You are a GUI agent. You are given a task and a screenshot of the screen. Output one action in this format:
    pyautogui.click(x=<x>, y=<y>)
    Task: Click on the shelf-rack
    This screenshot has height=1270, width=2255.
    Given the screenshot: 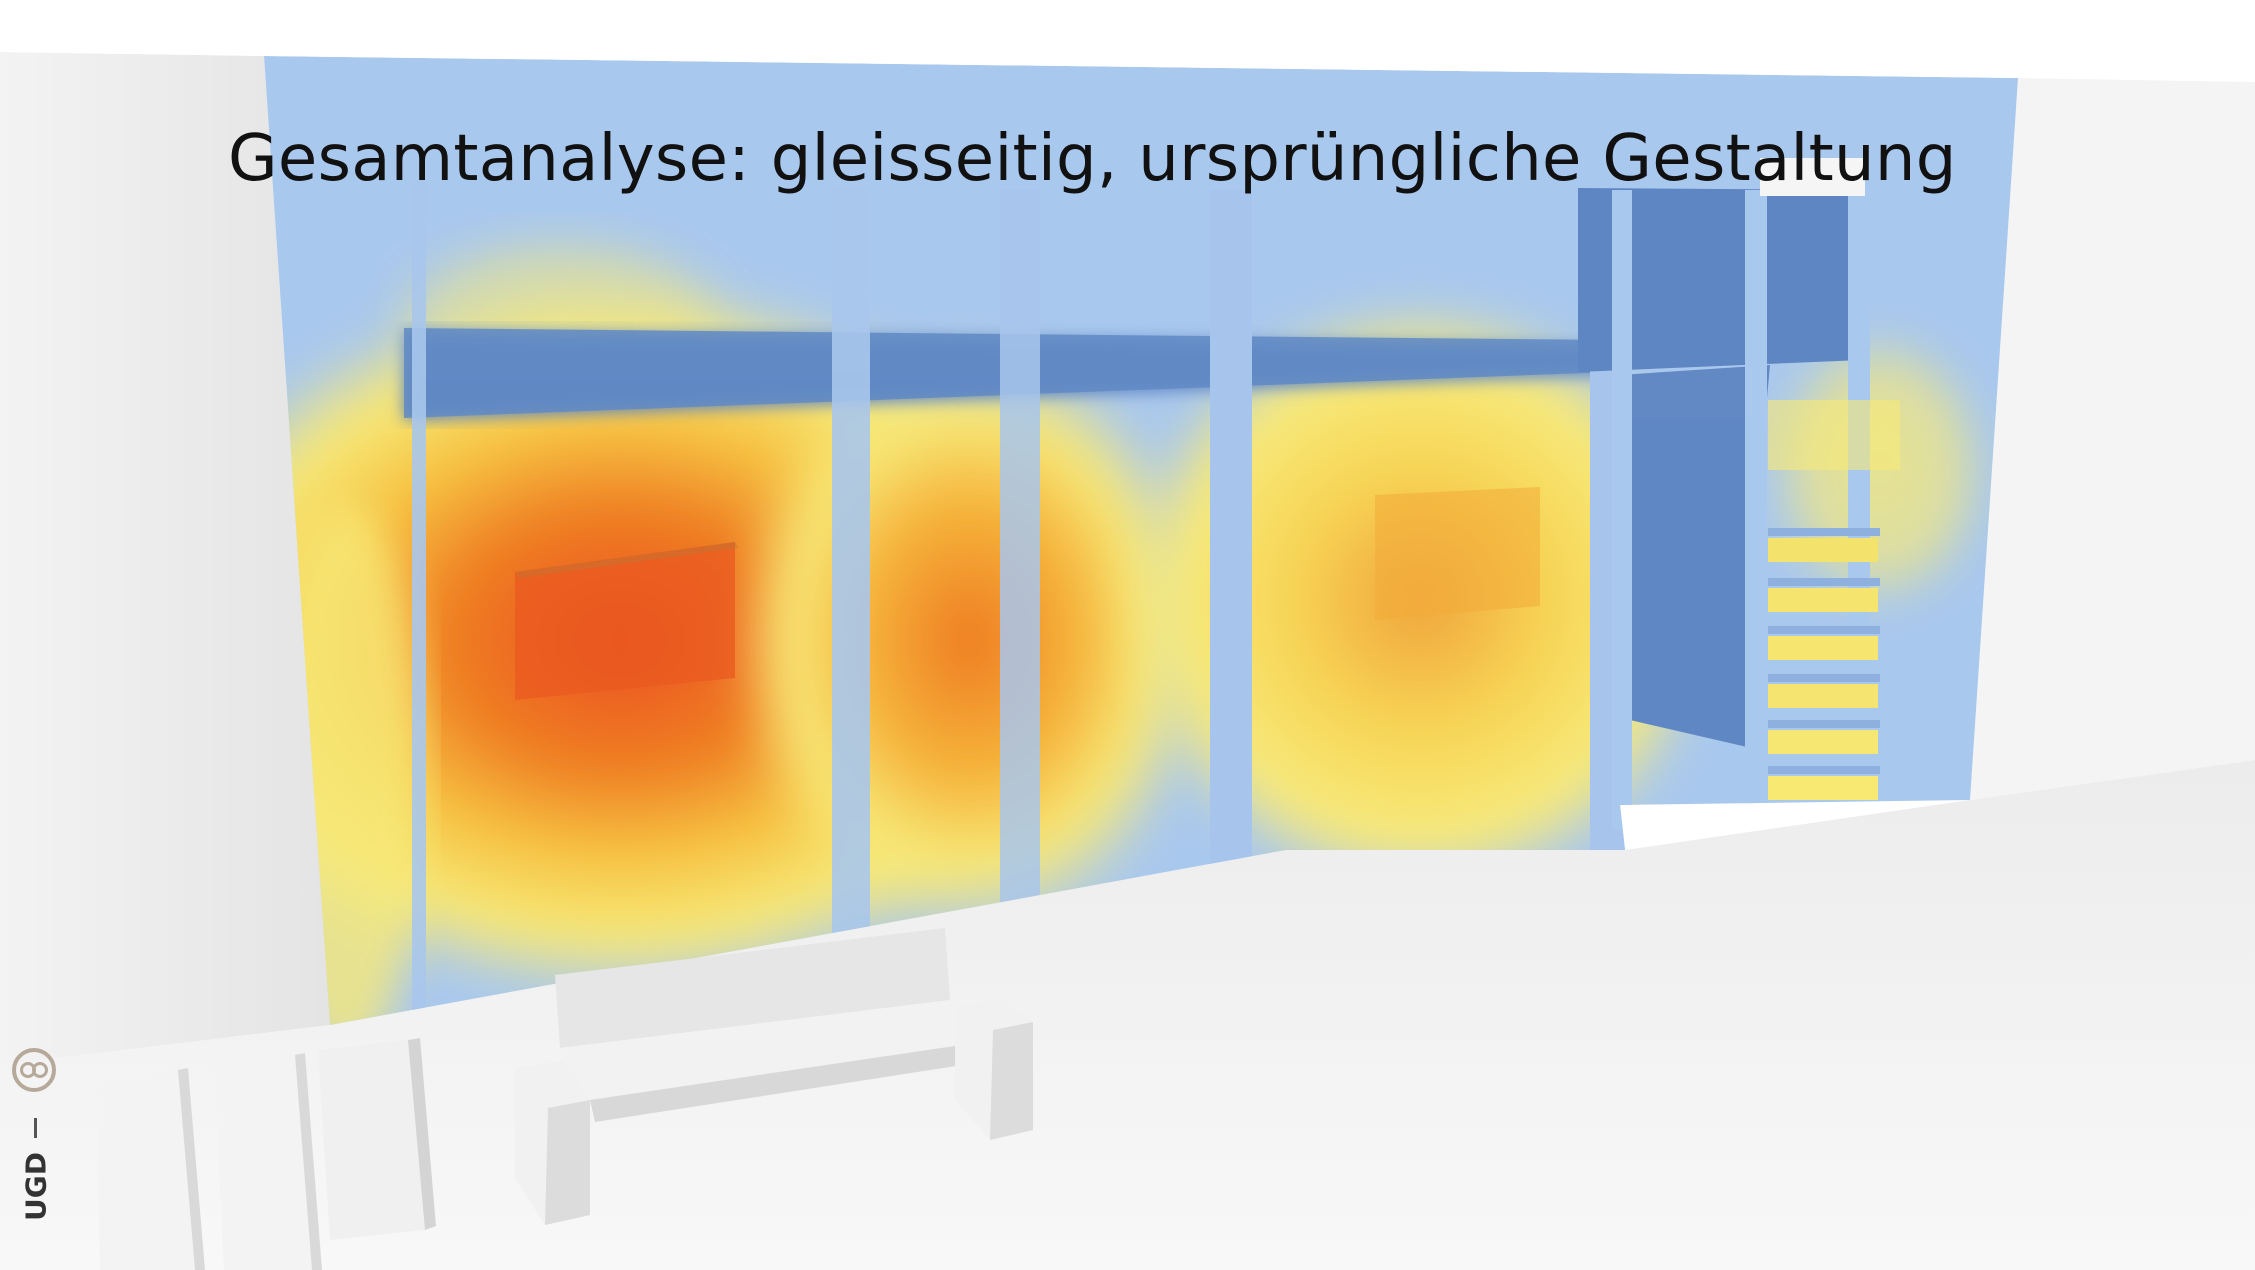 What is the action you would take?
    pyautogui.click(x=1834, y=600)
    